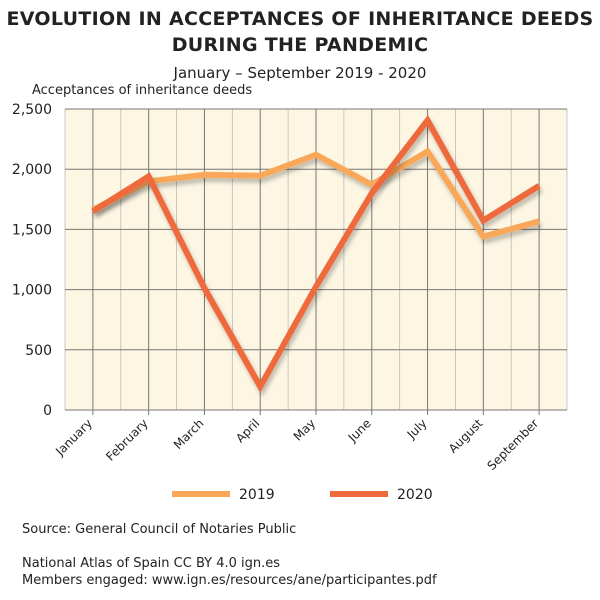  Describe the element at coordinates (189, 434) in the screenshot. I see `x-tick-label: March` at that location.